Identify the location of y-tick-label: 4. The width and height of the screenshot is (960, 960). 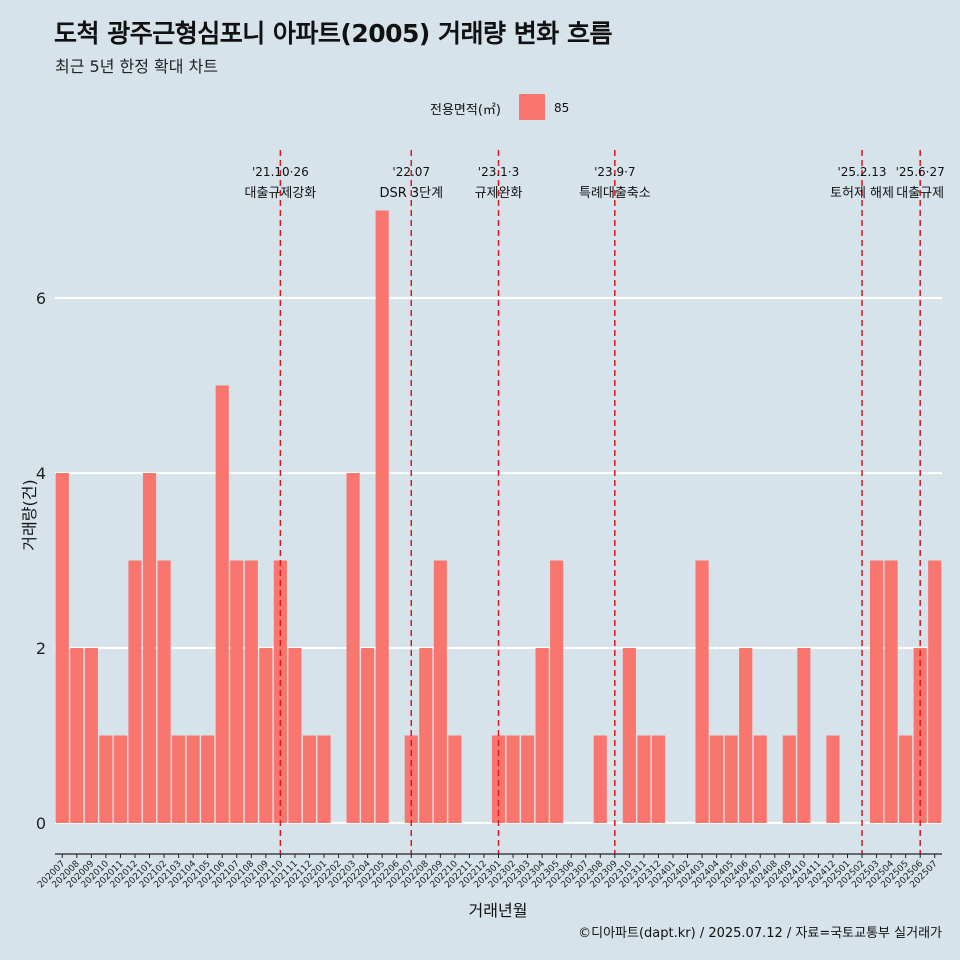
(41, 473).